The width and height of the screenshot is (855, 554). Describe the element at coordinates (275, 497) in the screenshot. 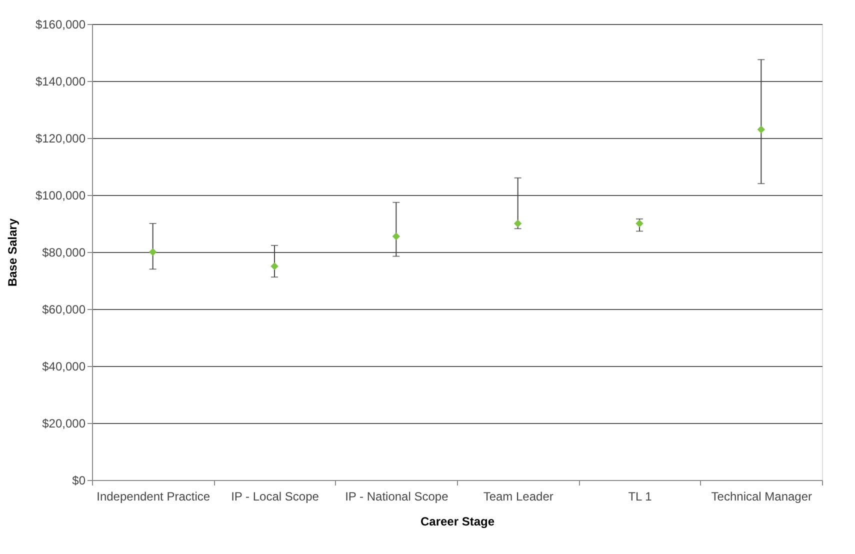

I see `x-tick-label: IP - Local Scope` at that location.